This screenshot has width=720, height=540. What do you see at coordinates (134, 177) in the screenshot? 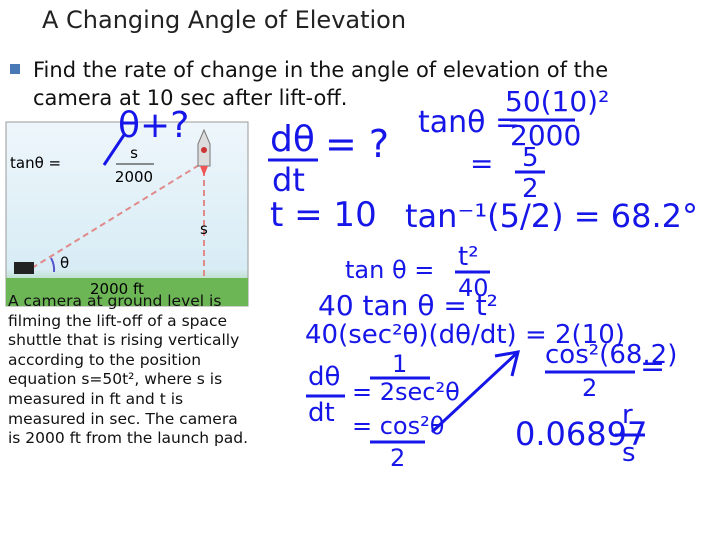
I see `tan-denominator: 2000` at bounding box center [134, 177].